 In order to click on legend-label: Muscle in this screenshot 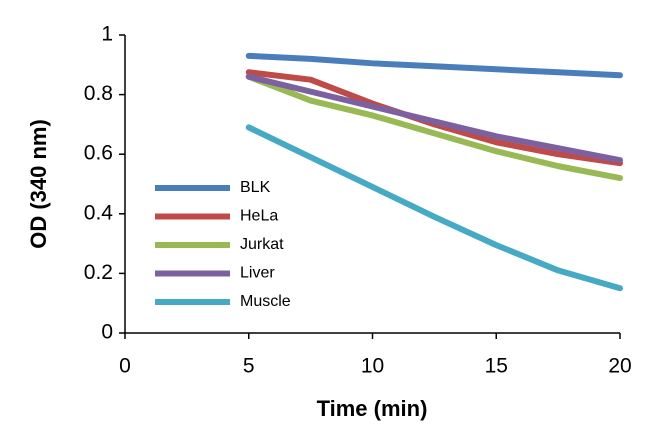, I will do `click(265, 301)`.